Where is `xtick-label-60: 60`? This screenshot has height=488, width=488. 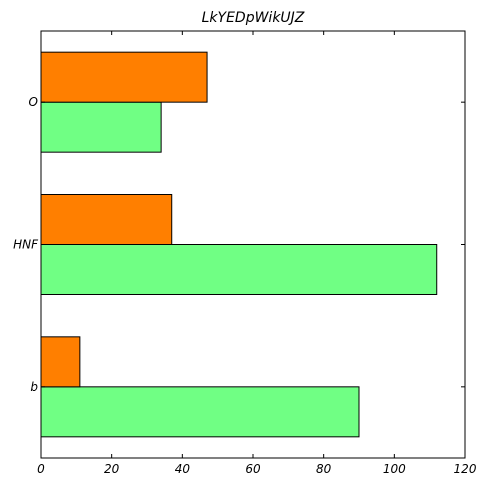 xtick-label-60: 60 is located at coordinates (253, 469).